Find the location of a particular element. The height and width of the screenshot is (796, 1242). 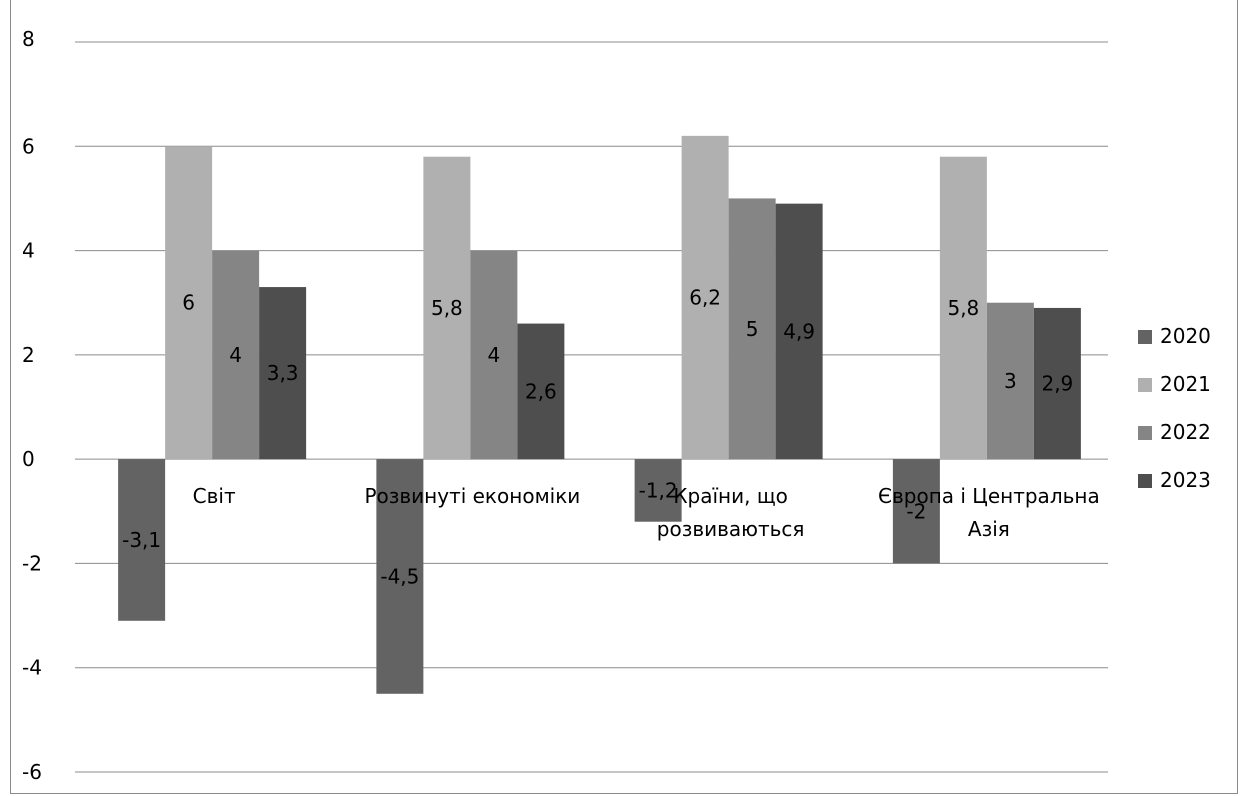

y-tick-label: 0 is located at coordinates (28, 459).